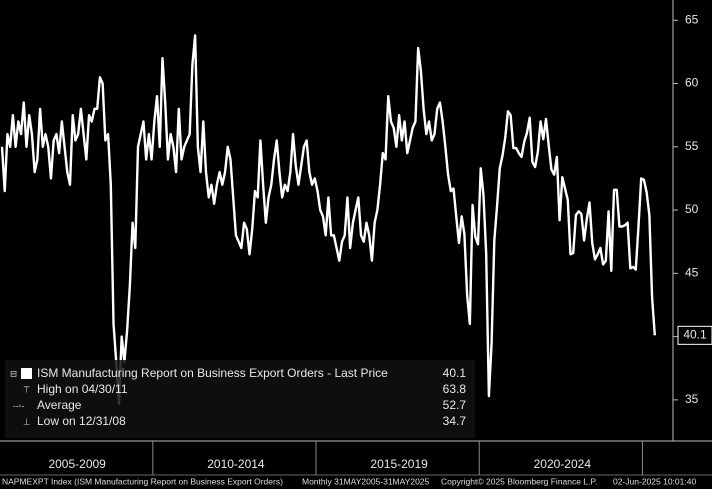  I want to click on legend-value: 34.7, so click(455, 421).